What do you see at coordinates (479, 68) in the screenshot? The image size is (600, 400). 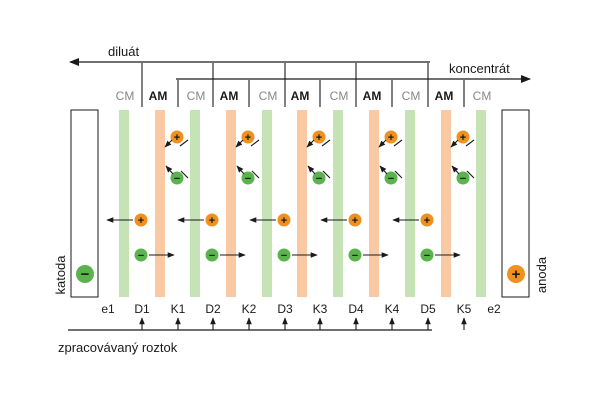 I see `concentrate-label: koncentrát` at bounding box center [479, 68].